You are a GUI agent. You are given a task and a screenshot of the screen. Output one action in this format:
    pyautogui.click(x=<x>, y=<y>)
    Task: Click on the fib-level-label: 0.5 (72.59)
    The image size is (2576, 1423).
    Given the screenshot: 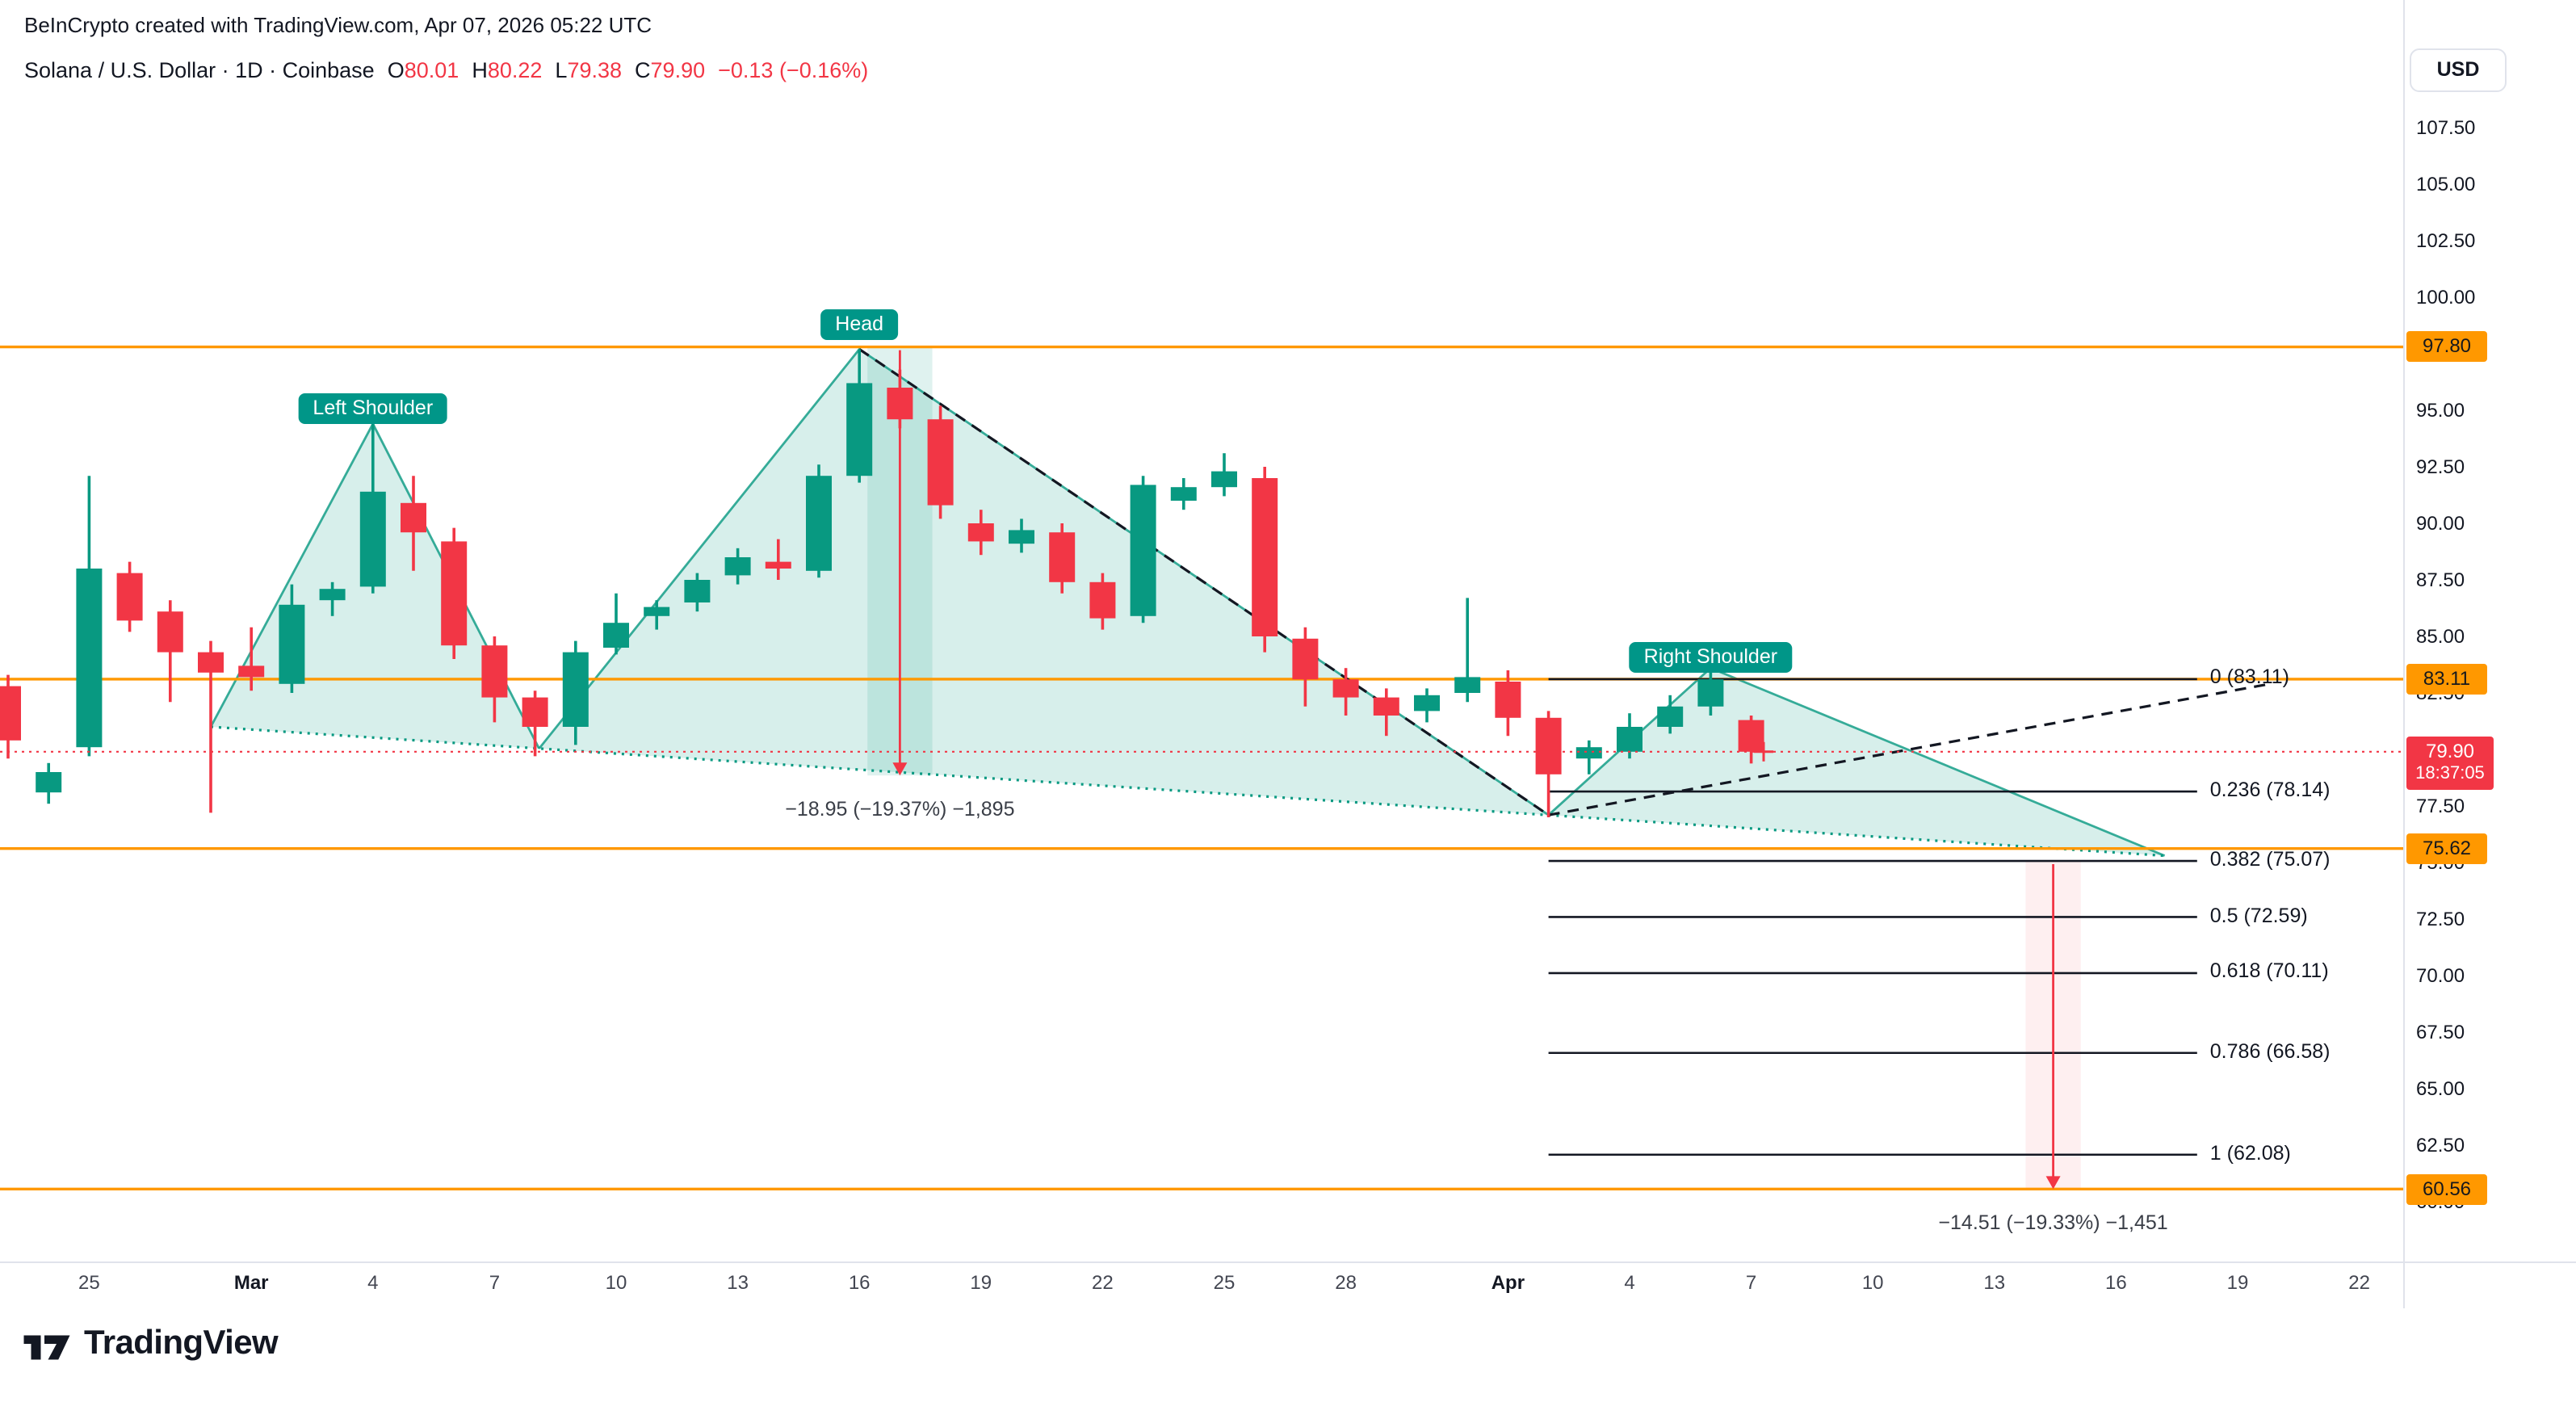 What is the action you would take?
    pyautogui.click(x=2258, y=915)
    